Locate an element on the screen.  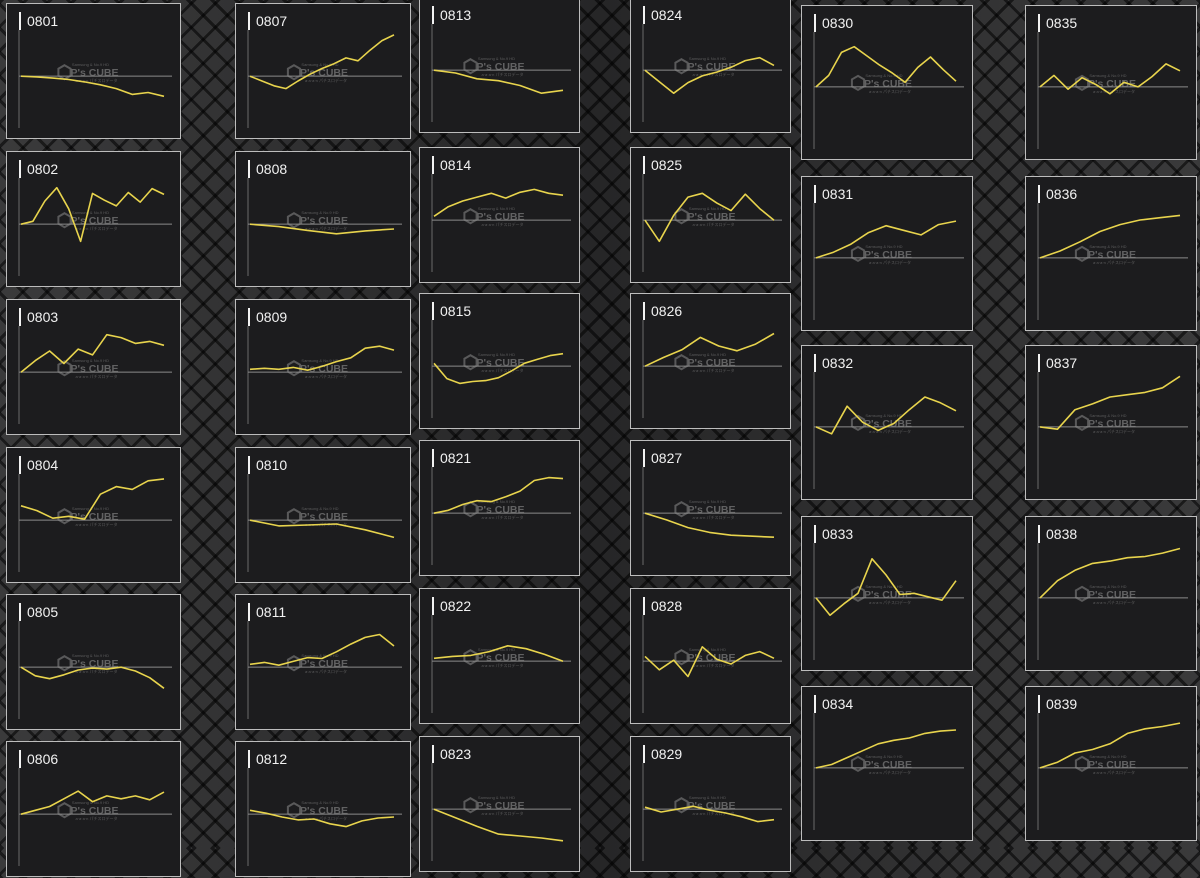
panel-title: 0808 is located at coordinates (267, 169).